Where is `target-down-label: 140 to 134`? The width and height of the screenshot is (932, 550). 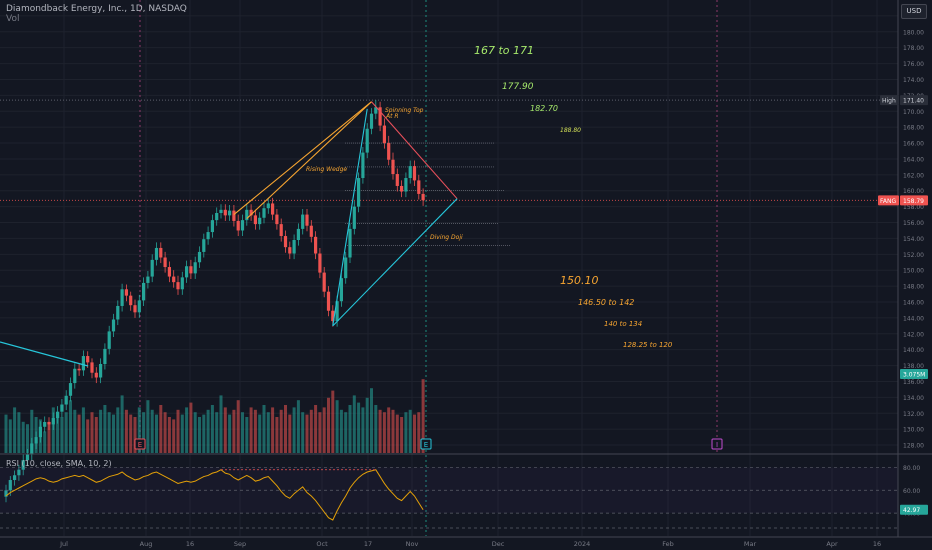 target-down-label: 140 to 134 is located at coordinates (623, 324).